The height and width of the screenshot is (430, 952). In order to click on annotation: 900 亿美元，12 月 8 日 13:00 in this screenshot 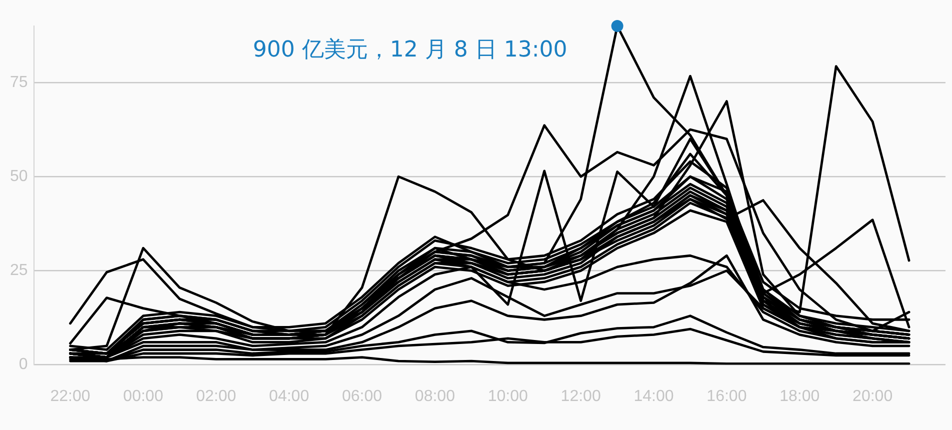, I will do `click(410, 50)`.